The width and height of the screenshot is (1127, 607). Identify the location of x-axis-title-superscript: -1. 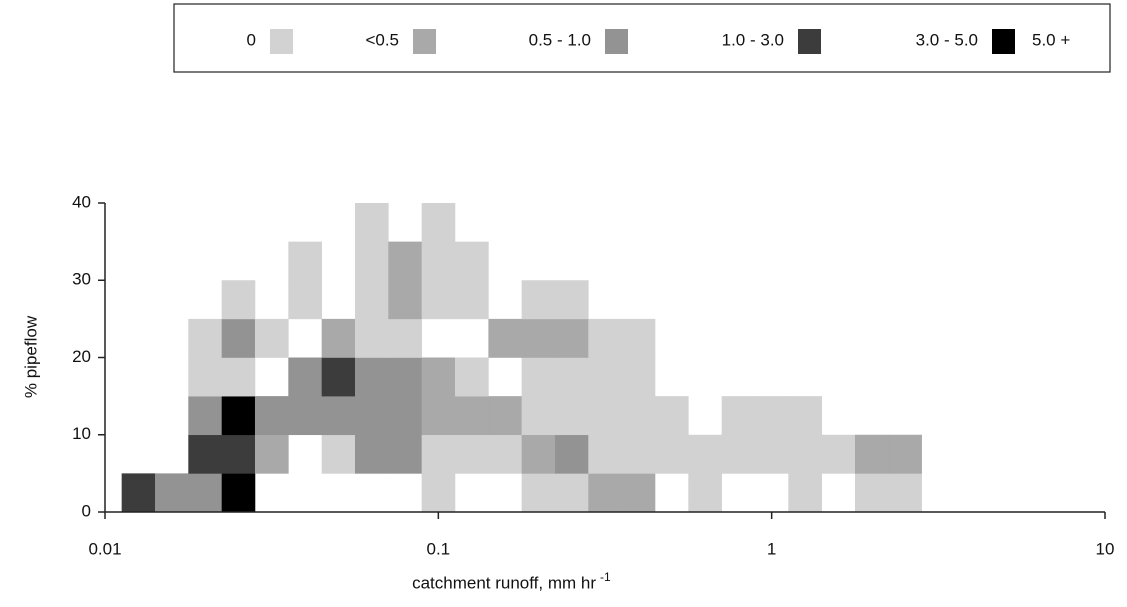
(605, 577).